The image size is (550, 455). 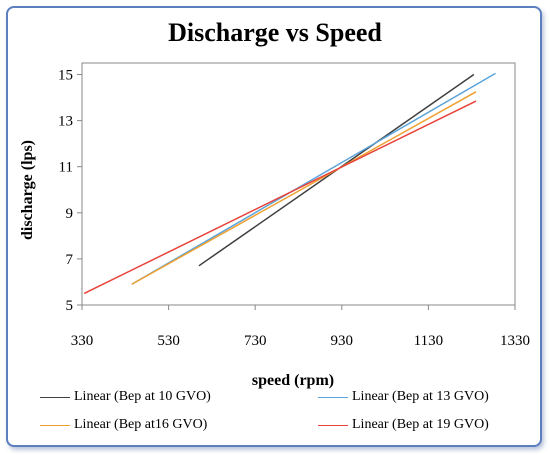 I want to click on x-tick-label: 1130, so click(x=428, y=341).